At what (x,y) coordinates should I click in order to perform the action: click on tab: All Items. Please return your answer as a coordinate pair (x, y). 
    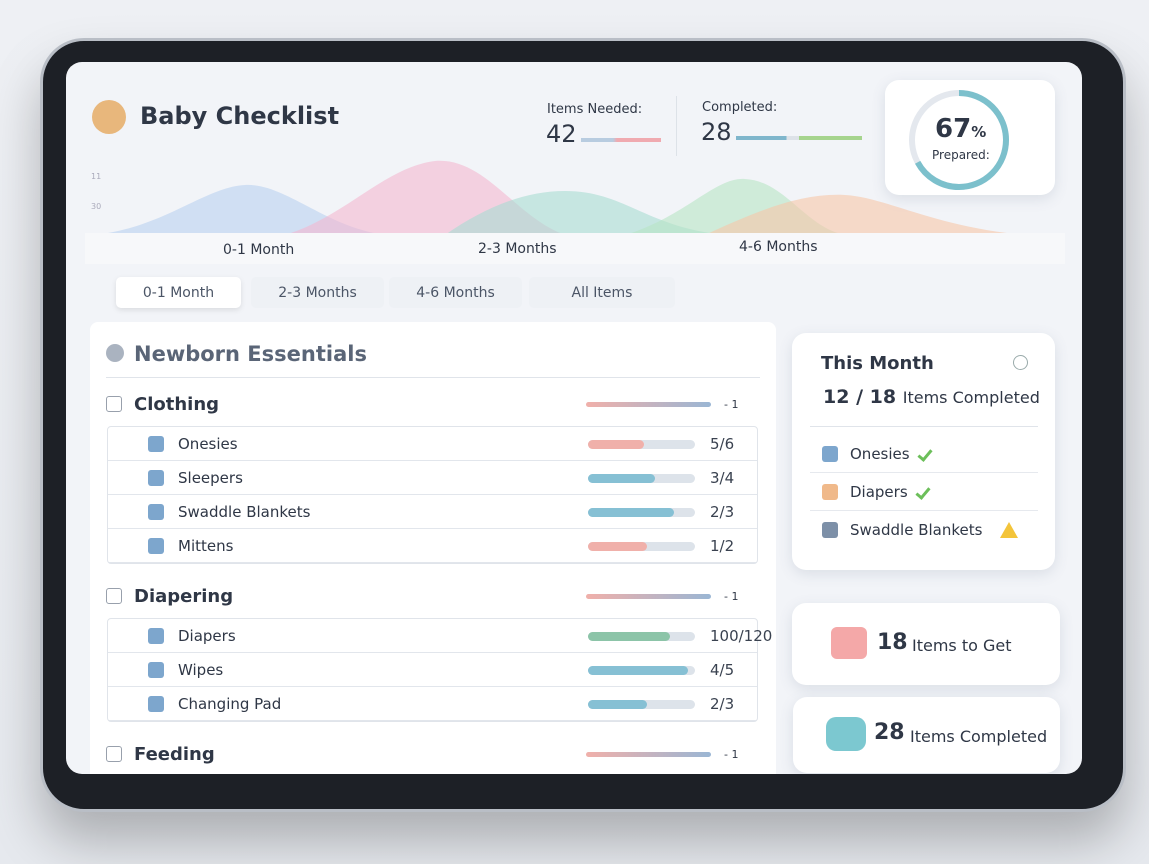
    Looking at the image, I should click on (602, 292).